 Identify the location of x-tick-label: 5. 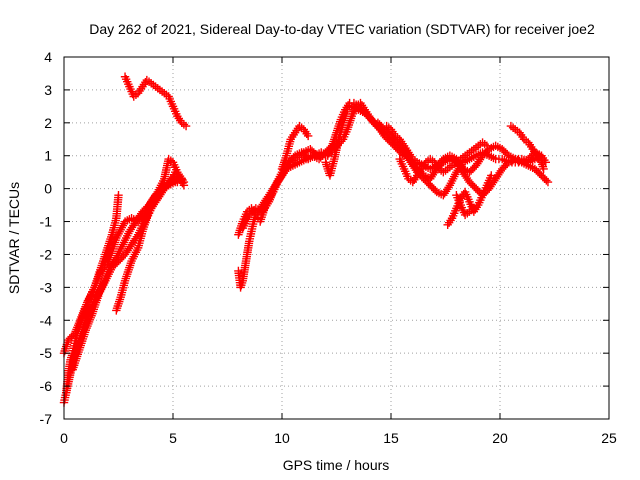
(173, 438).